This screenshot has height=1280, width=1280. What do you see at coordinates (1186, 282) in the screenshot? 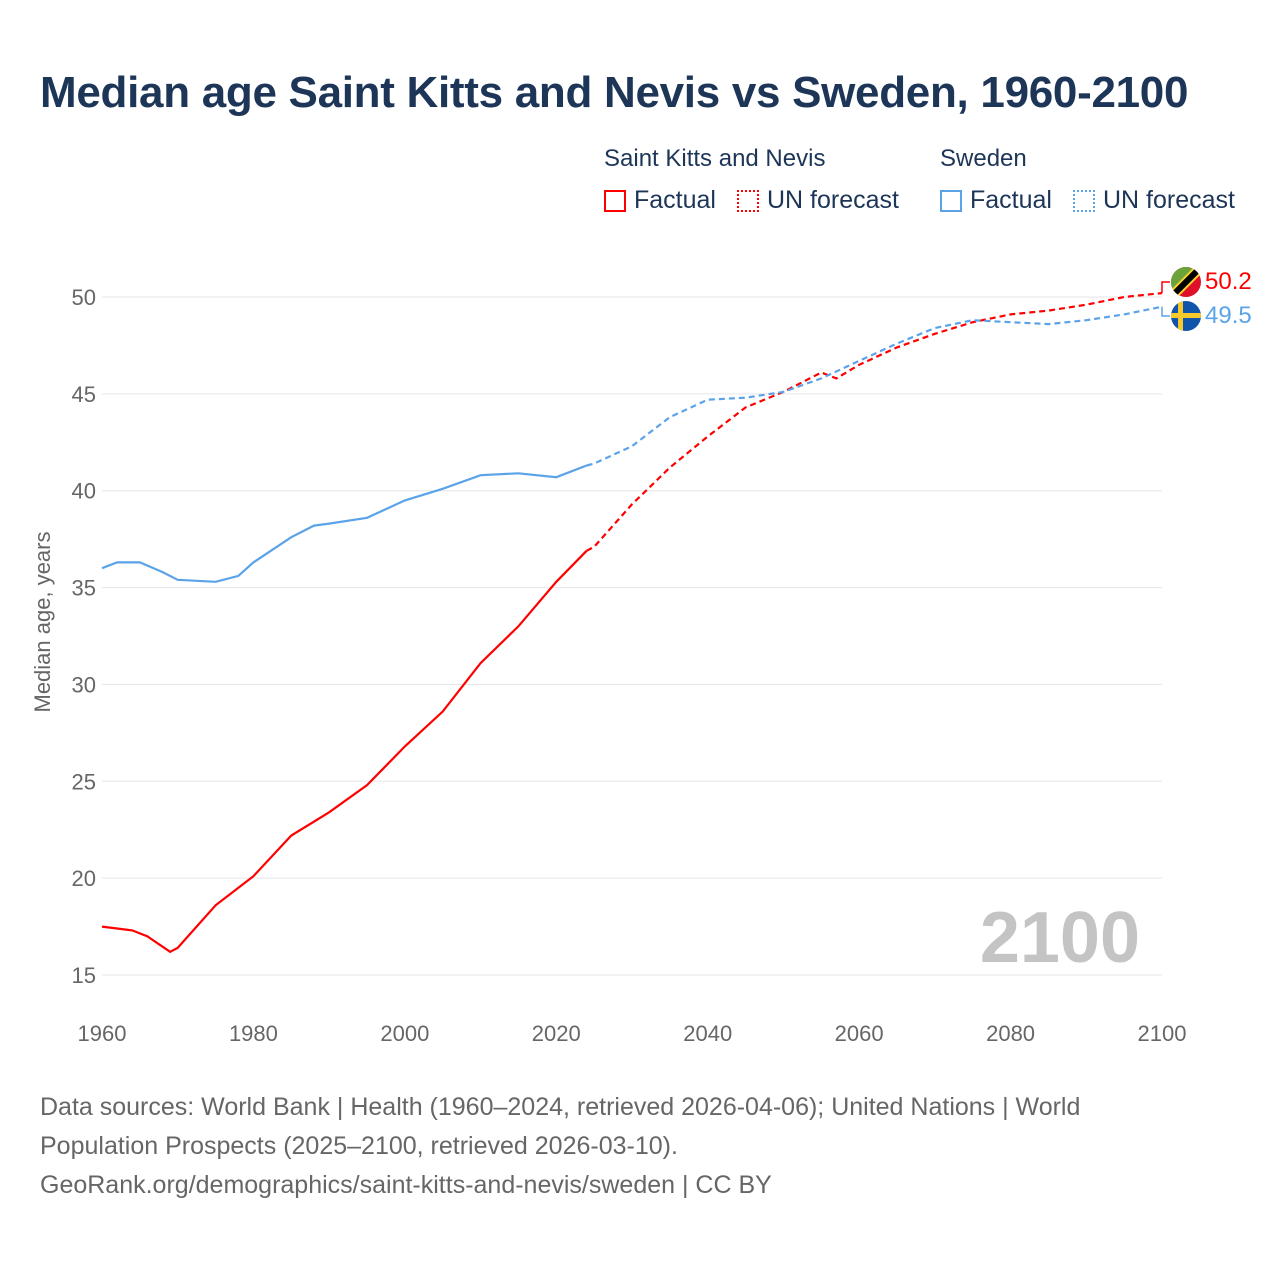
I see `saint-kitts-flag-icon` at bounding box center [1186, 282].